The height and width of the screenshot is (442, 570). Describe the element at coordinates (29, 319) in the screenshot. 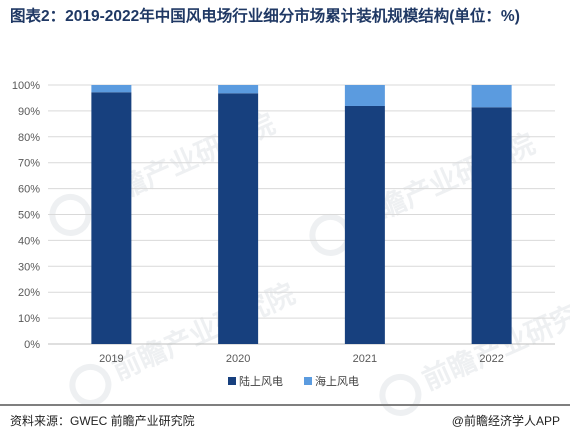

I see `y-tick-label: 10%` at that location.